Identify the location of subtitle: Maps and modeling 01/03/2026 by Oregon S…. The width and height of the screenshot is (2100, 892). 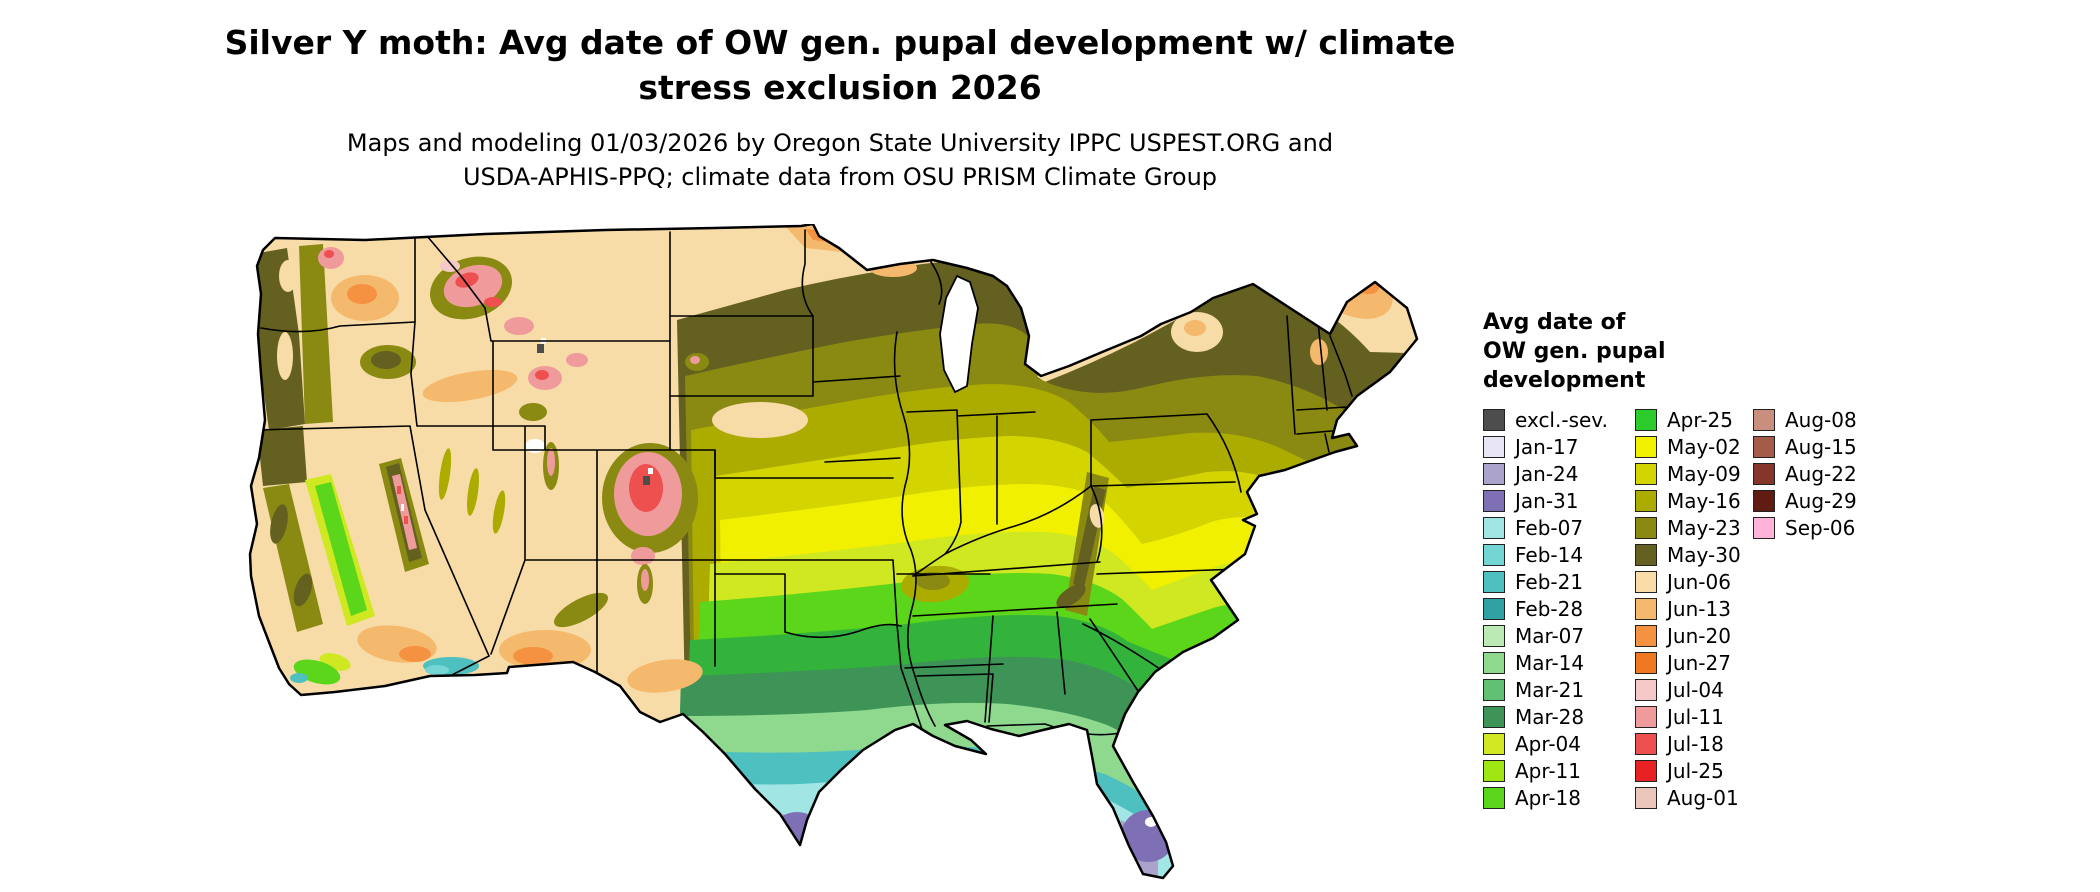
(840, 160).